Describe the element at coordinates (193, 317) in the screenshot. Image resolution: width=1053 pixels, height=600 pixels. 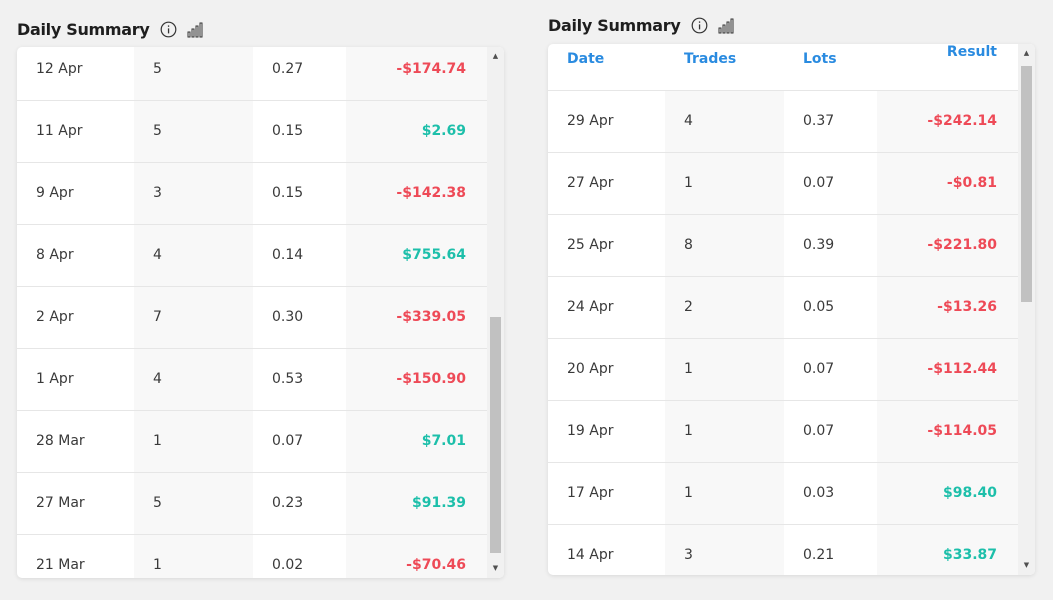
I see `cell-trades: 7` at that location.